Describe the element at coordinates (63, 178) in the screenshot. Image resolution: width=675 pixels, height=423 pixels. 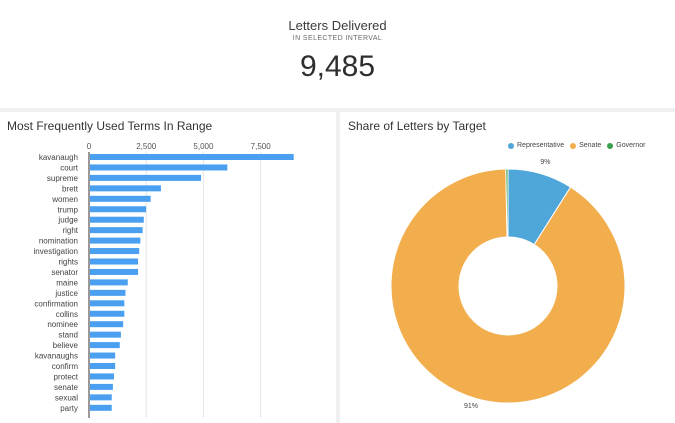
I see `category-label: supreme` at that location.